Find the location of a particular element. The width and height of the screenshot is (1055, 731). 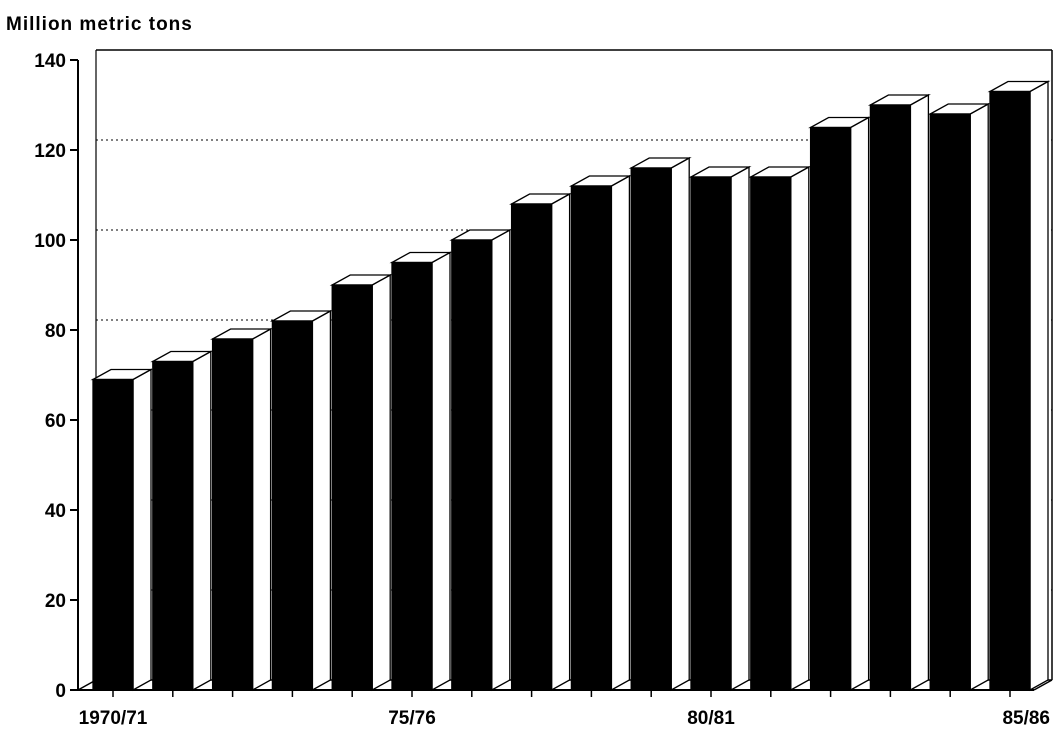

bar-84/85 is located at coordinates (959, 397).